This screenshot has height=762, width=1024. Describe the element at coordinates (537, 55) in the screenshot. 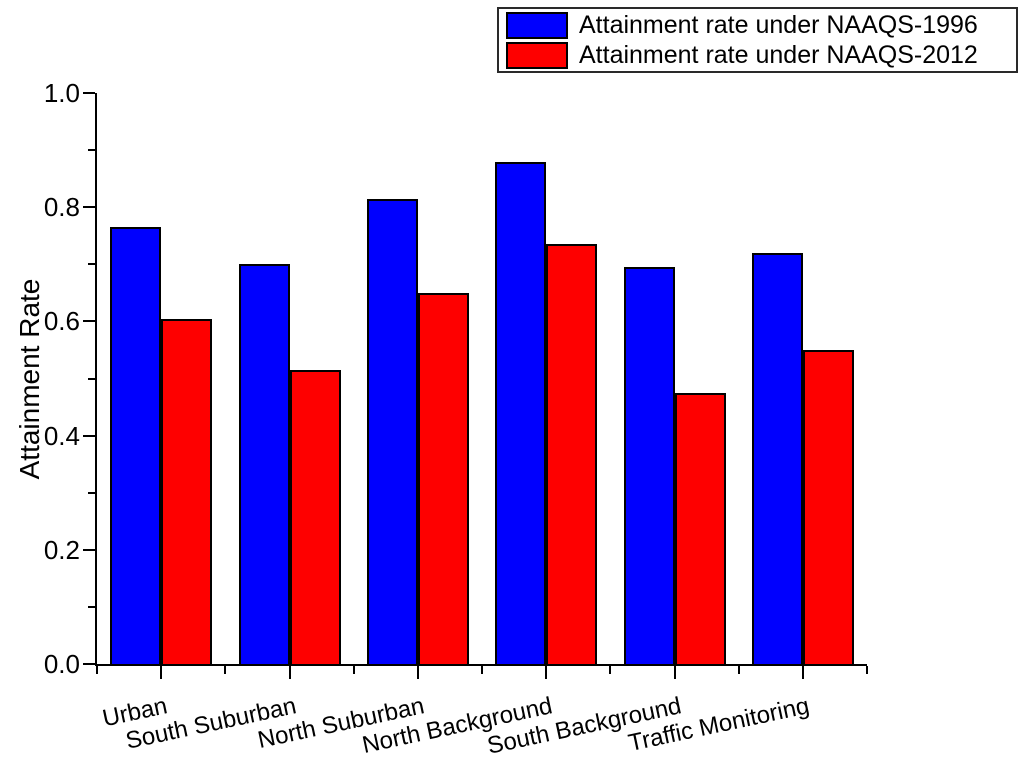

I see `legend-swatch-naaqs-2012` at that location.